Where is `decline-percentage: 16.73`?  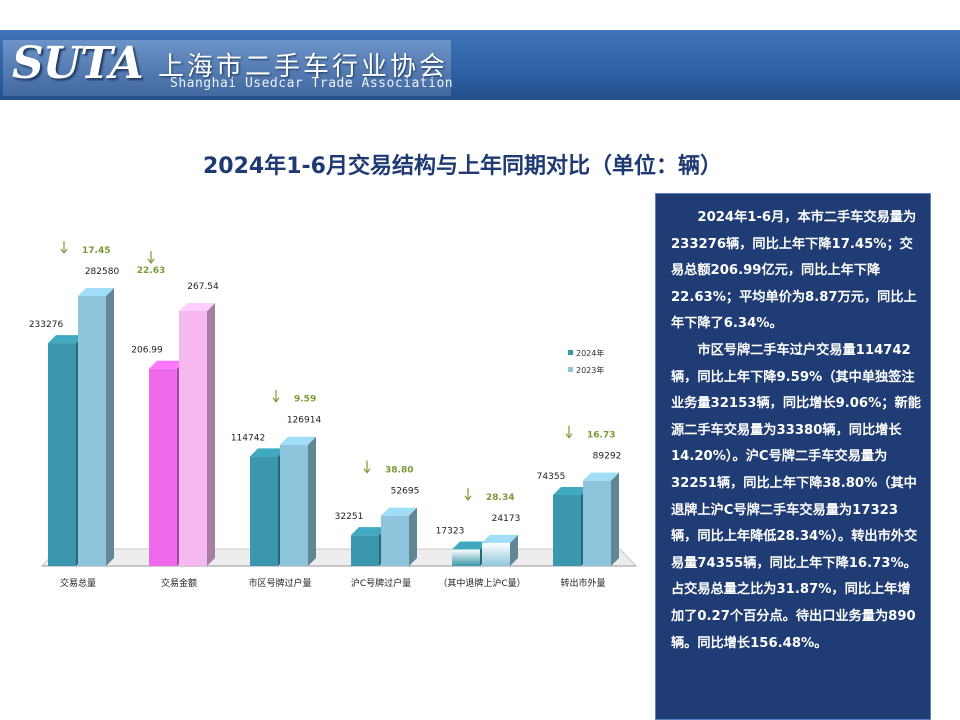
decline-percentage: 16.73 is located at coordinates (601, 436).